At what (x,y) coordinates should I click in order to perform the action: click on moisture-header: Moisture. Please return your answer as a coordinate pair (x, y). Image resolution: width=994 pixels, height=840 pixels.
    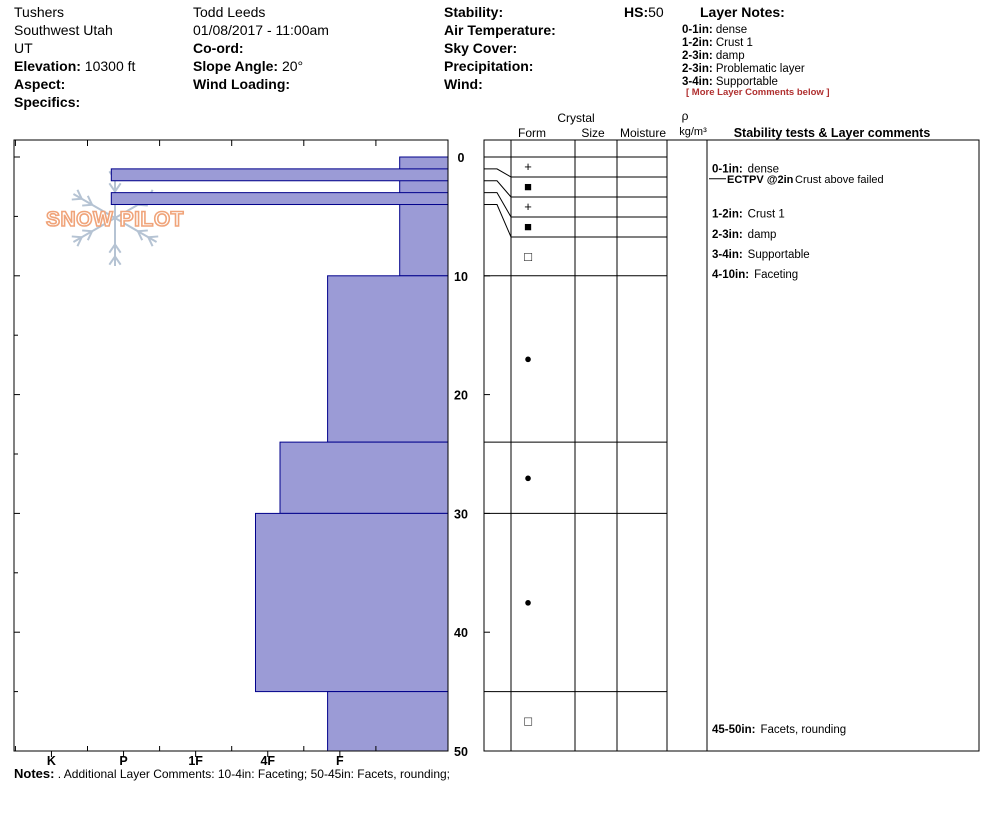
    Looking at the image, I should click on (643, 133).